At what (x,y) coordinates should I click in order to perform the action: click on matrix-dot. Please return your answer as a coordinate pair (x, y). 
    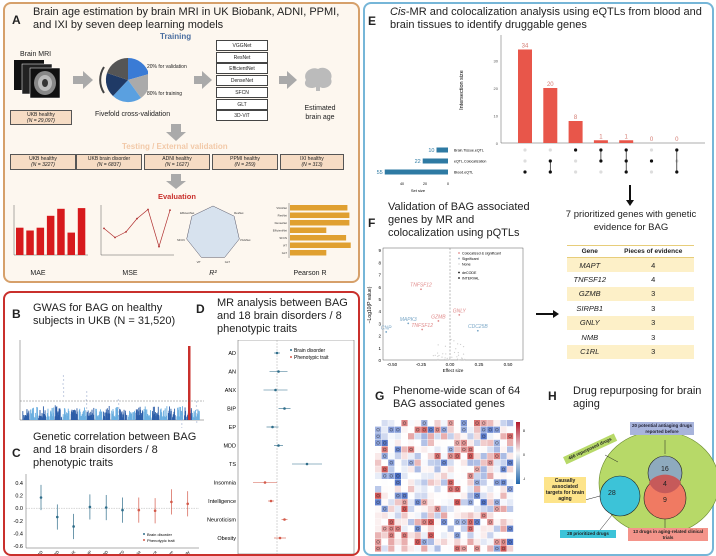
    Looking at the image, I should click on (525, 172).